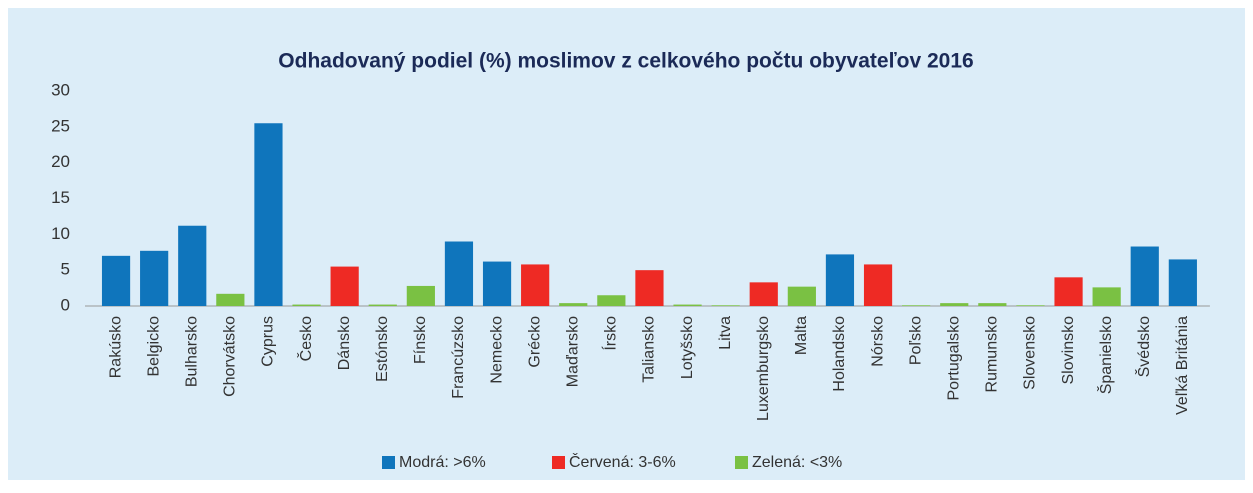 Image resolution: width=1253 pixels, height=493 pixels. What do you see at coordinates (191, 351) in the screenshot?
I see `x-tick-label: Bulharsko` at bounding box center [191, 351].